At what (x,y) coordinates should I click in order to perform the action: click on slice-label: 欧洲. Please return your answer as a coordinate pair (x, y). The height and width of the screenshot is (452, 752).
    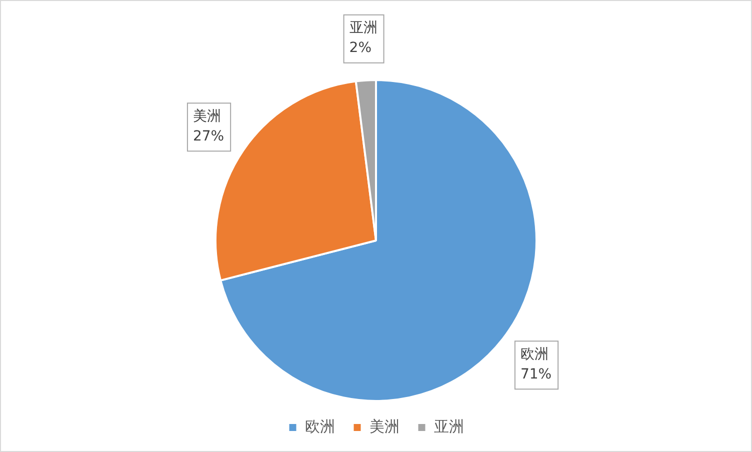
    Looking at the image, I should click on (534, 354).